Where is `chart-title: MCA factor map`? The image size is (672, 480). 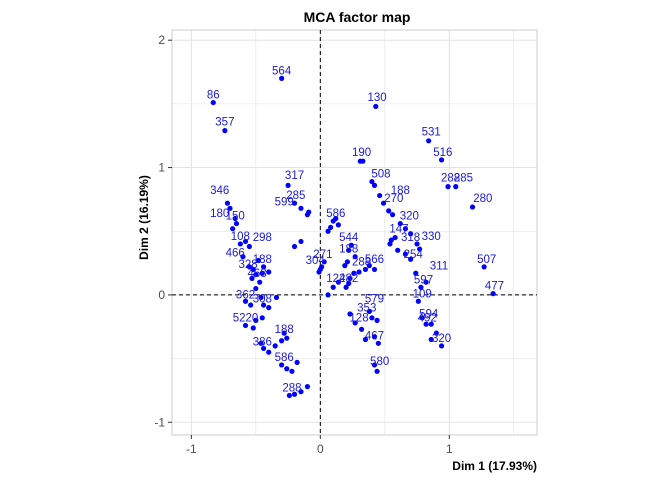 chart-title: MCA factor map is located at coordinates (357, 17).